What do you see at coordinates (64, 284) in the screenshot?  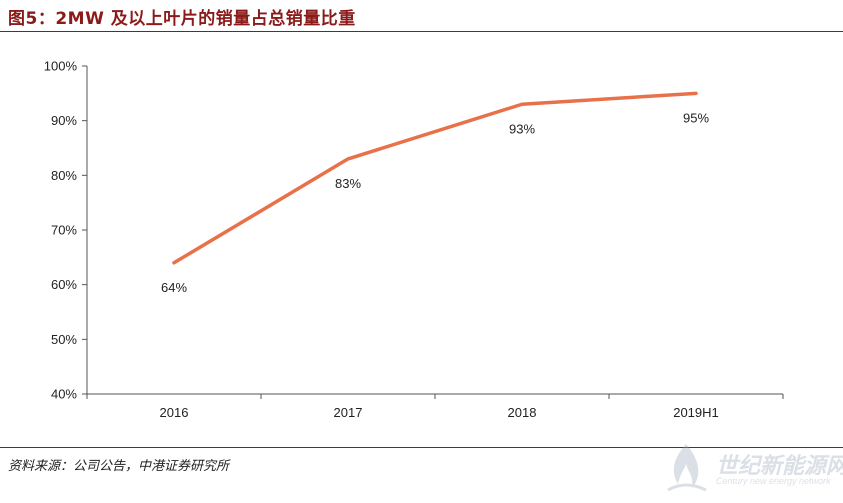 I see `y-tick-label: 60%` at bounding box center [64, 284].